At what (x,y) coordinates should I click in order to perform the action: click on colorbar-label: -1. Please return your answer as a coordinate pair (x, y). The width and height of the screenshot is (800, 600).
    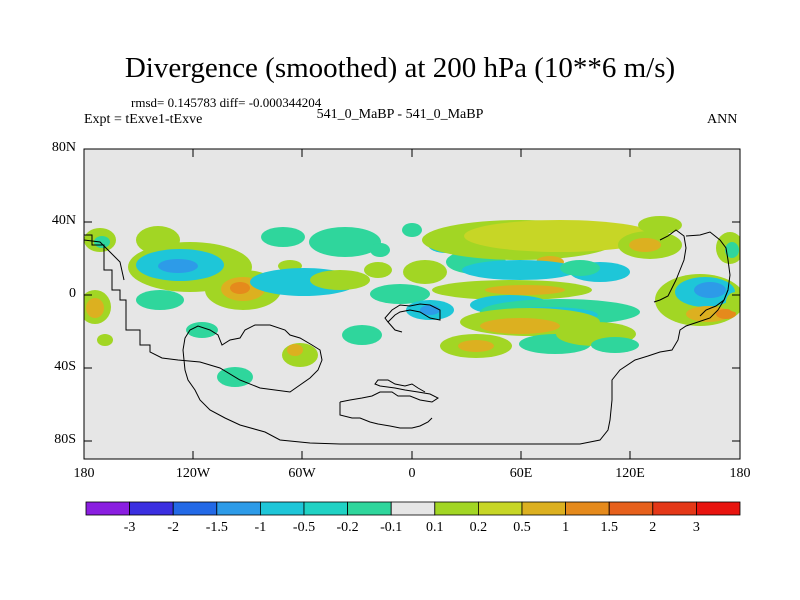
    Looking at the image, I should click on (260, 527).